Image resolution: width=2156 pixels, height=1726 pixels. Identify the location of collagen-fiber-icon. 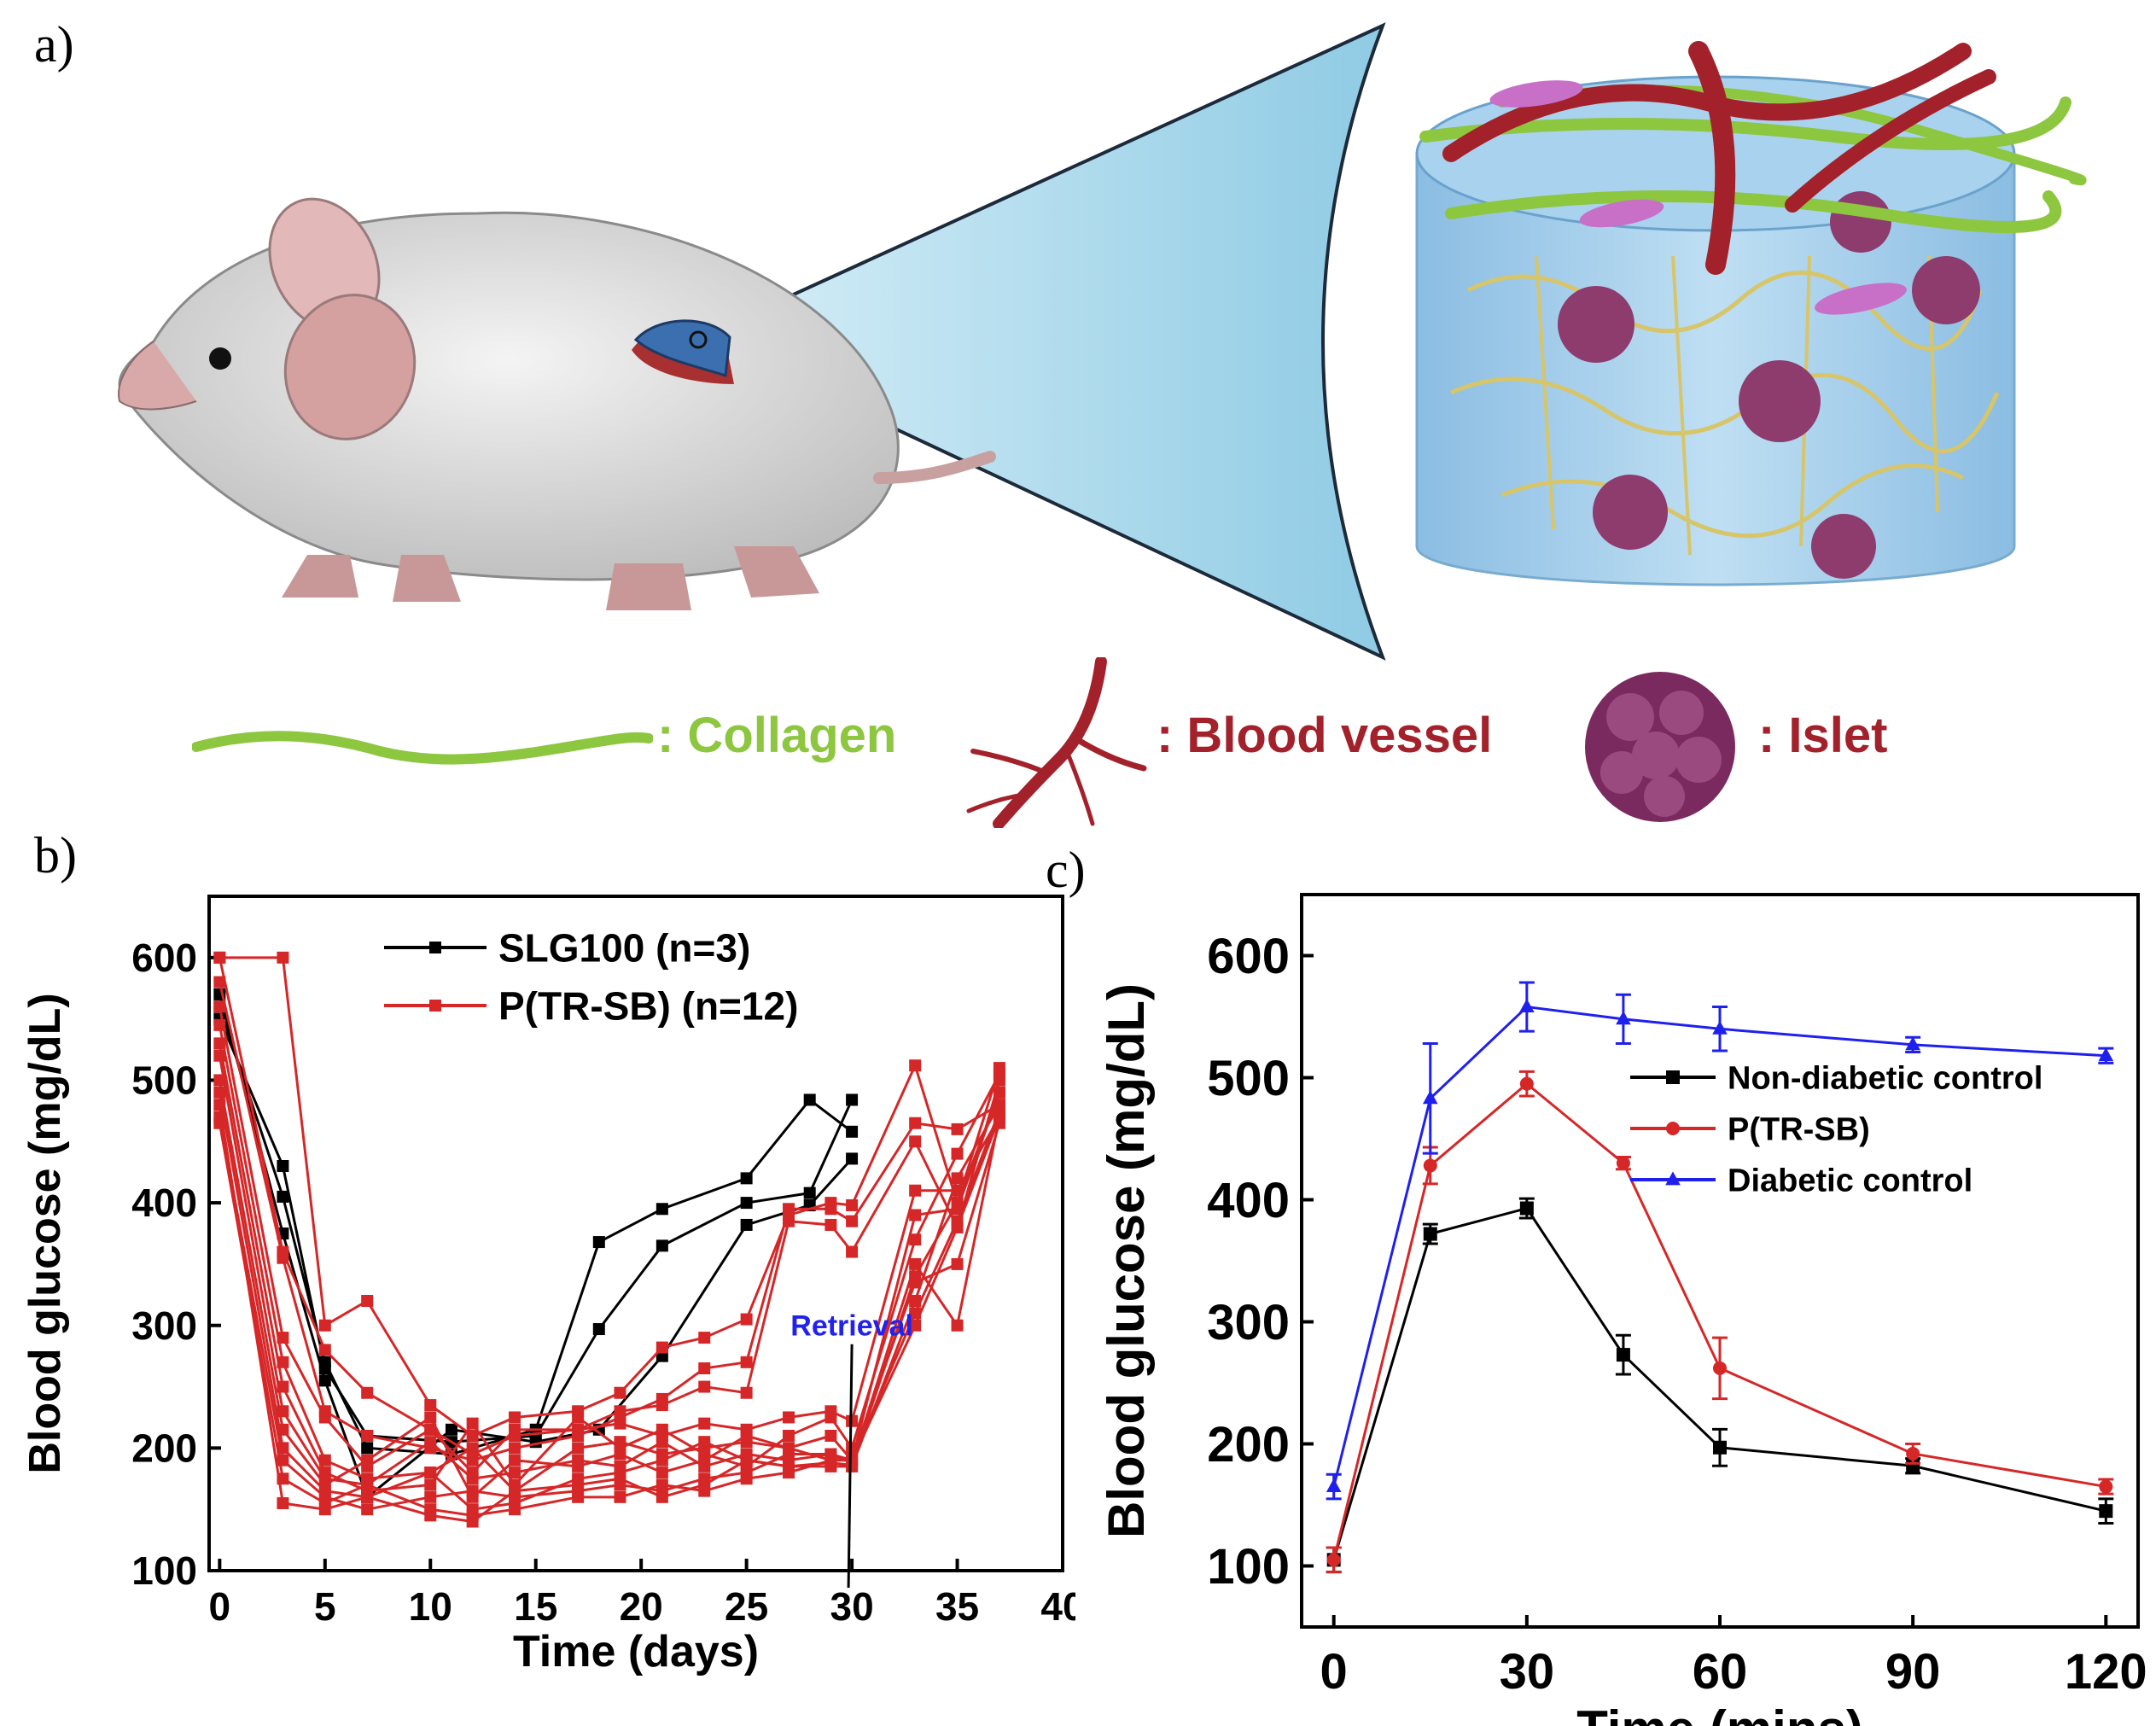
(422, 748).